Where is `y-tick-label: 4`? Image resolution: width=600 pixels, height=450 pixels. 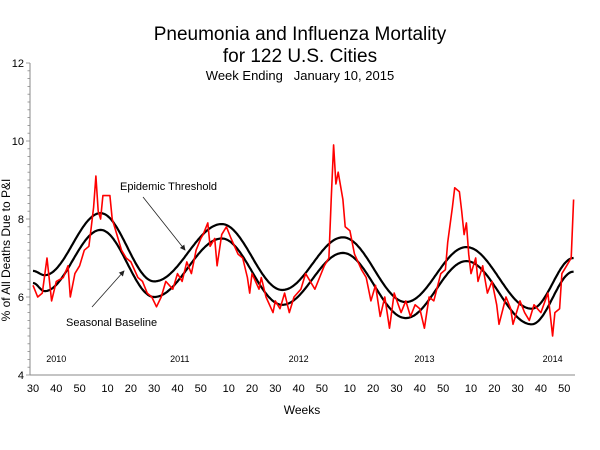 y-tick-label: 4 is located at coordinates (21, 376).